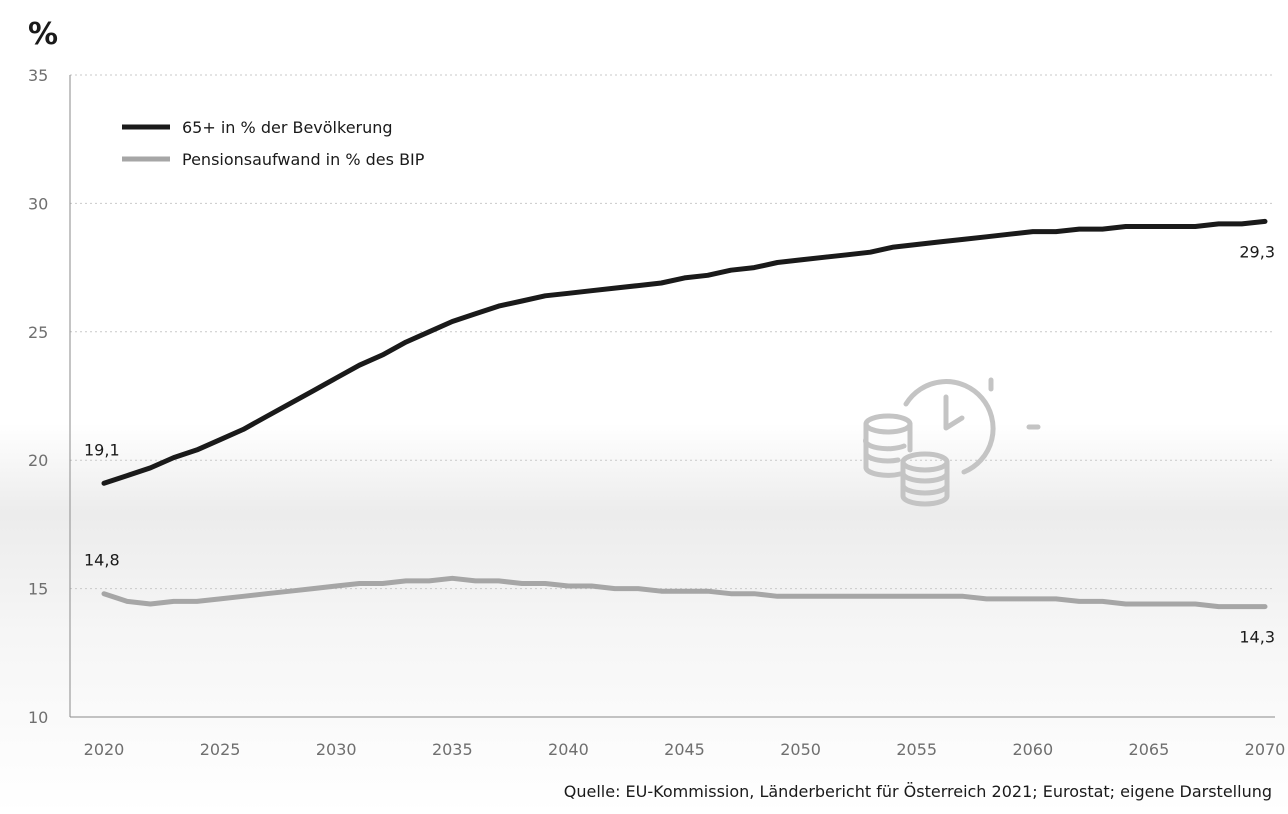 The height and width of the screenshot is (814, 1288). Describe the element at coordinates (1265, 749) in the screenshot. I see `x-tick-2070: 2070` at that location.